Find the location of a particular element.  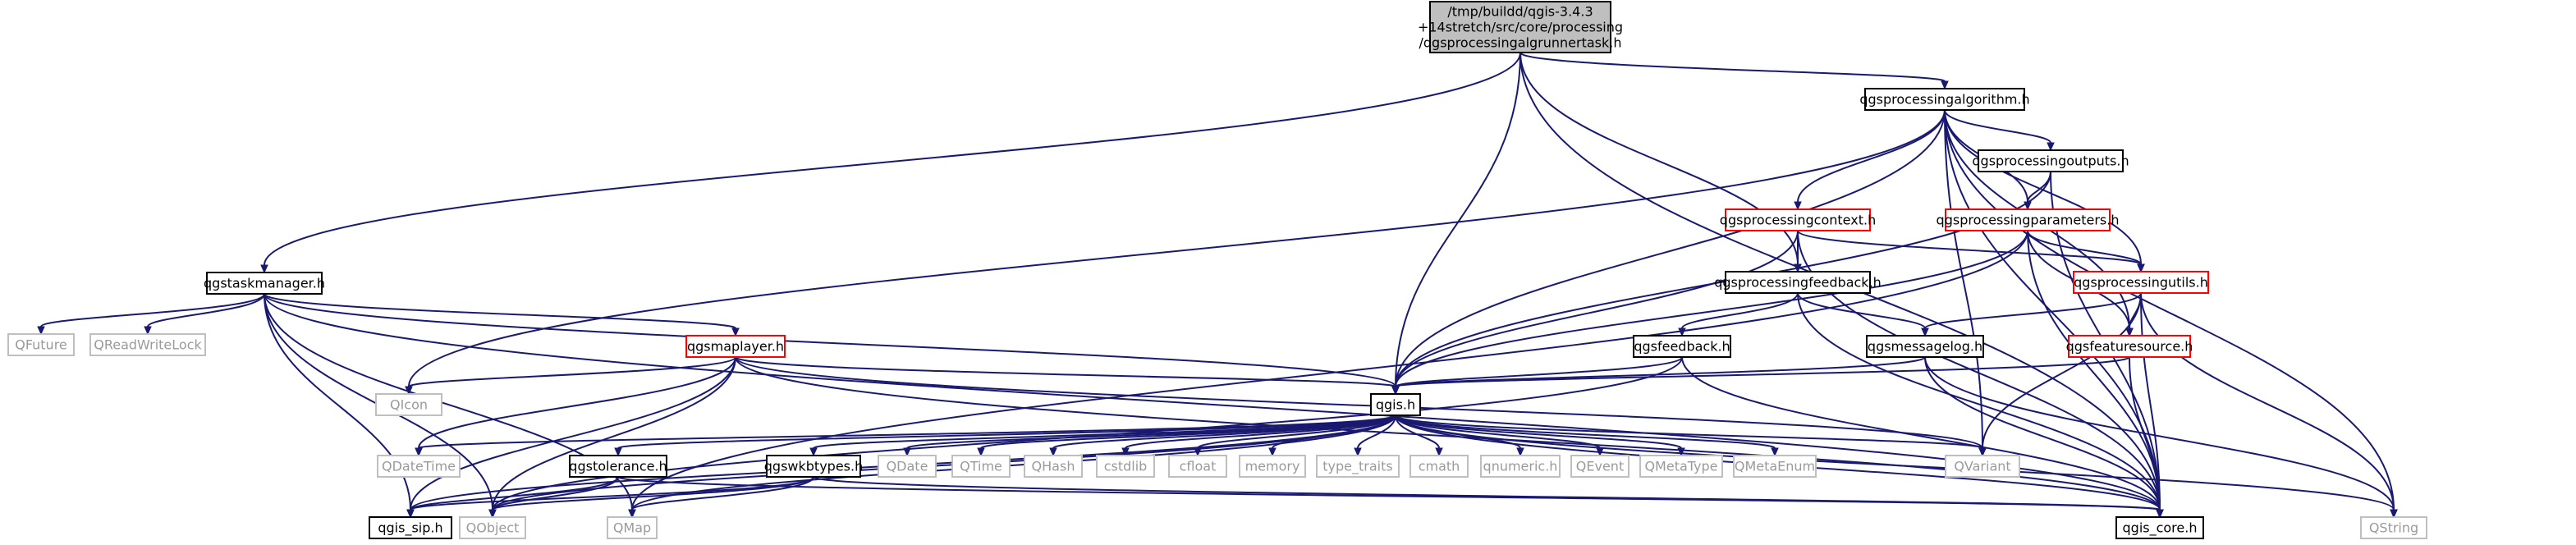

node-qmetaenum: QMetaEnum is located at coordinates (1775, 466).